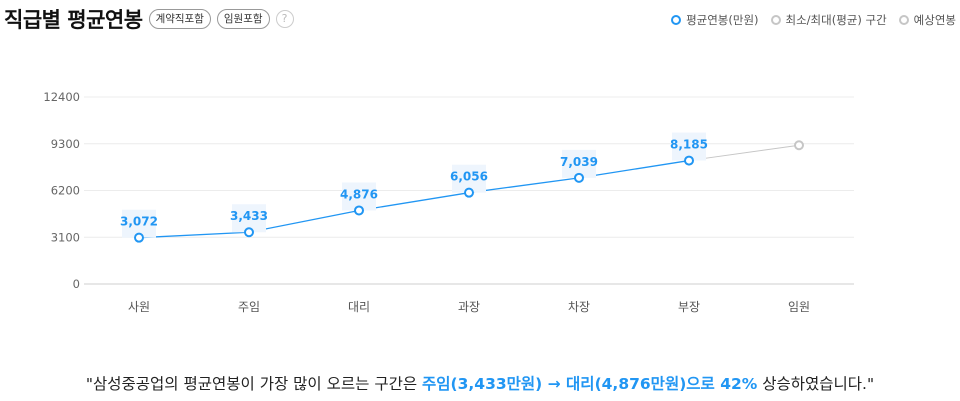 The width and height of the screenshot is (960, 401). I want to click on summary-highlight: 주임(3,433만원) → 대리(4,876만원)으로 42%, so click(590, 384).